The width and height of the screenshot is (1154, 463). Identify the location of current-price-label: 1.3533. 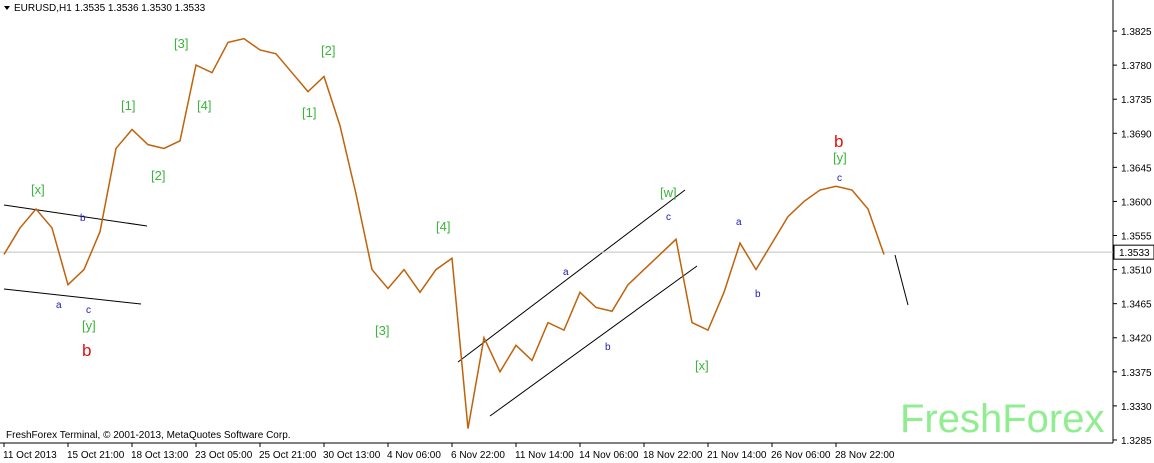
(1134, 253).